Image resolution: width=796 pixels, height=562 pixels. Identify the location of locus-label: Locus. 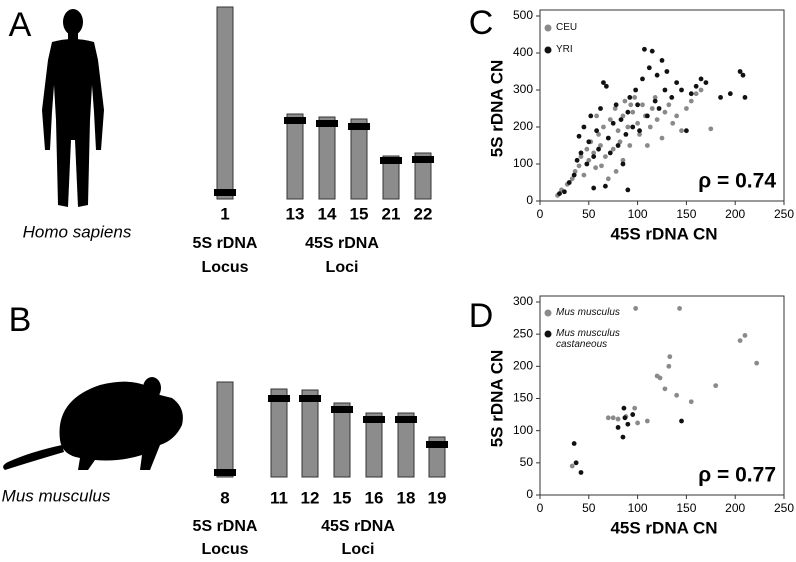
(224, 549).